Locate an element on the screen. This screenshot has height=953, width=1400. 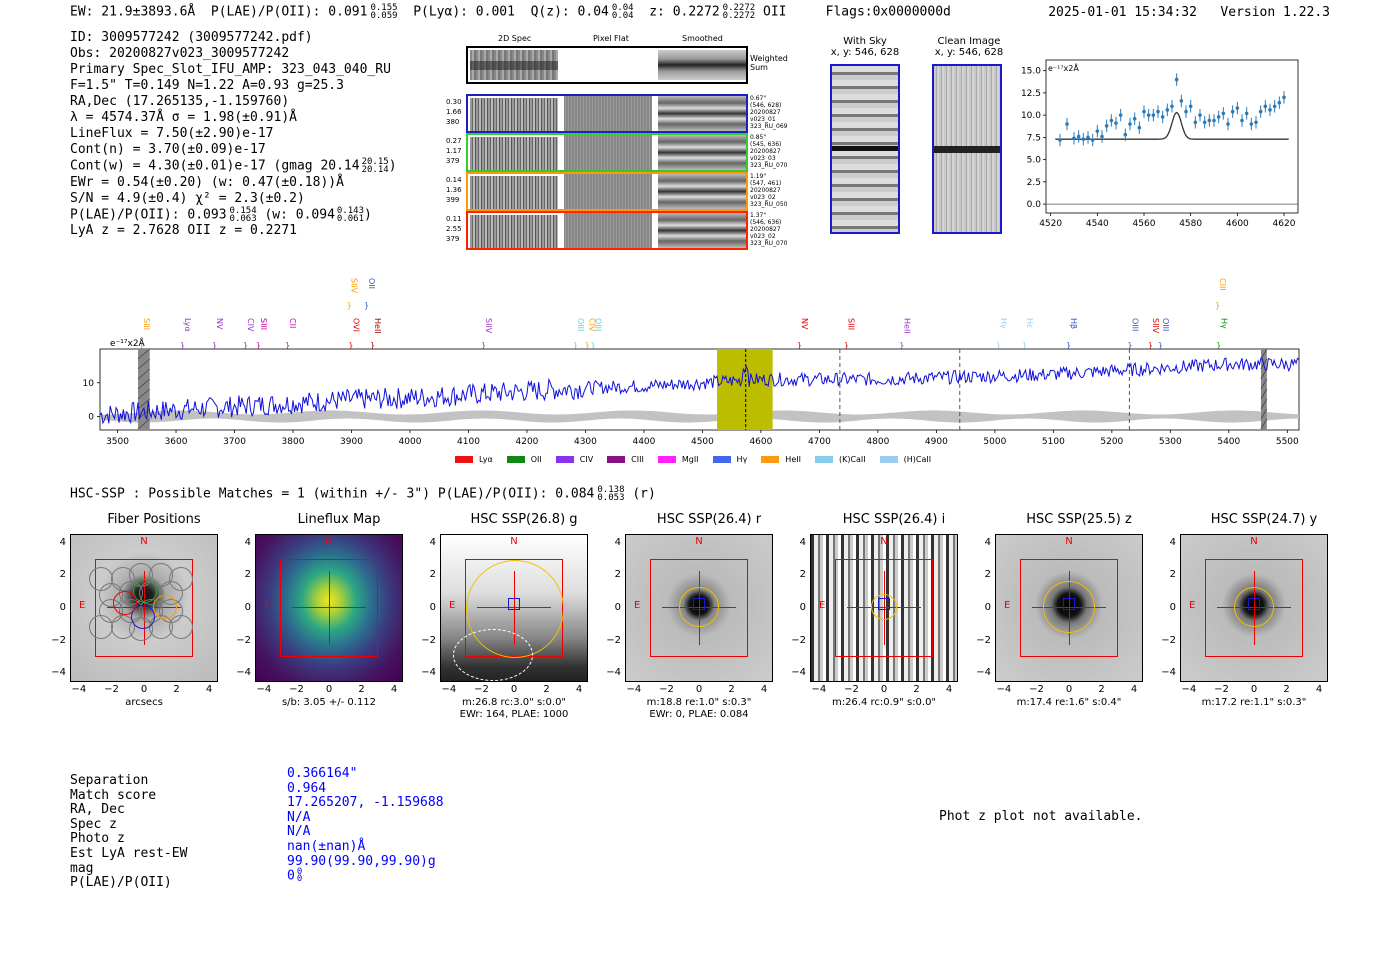
spec2d-row-right-line: 323_RU_069 is located at coordinates (769, 126).